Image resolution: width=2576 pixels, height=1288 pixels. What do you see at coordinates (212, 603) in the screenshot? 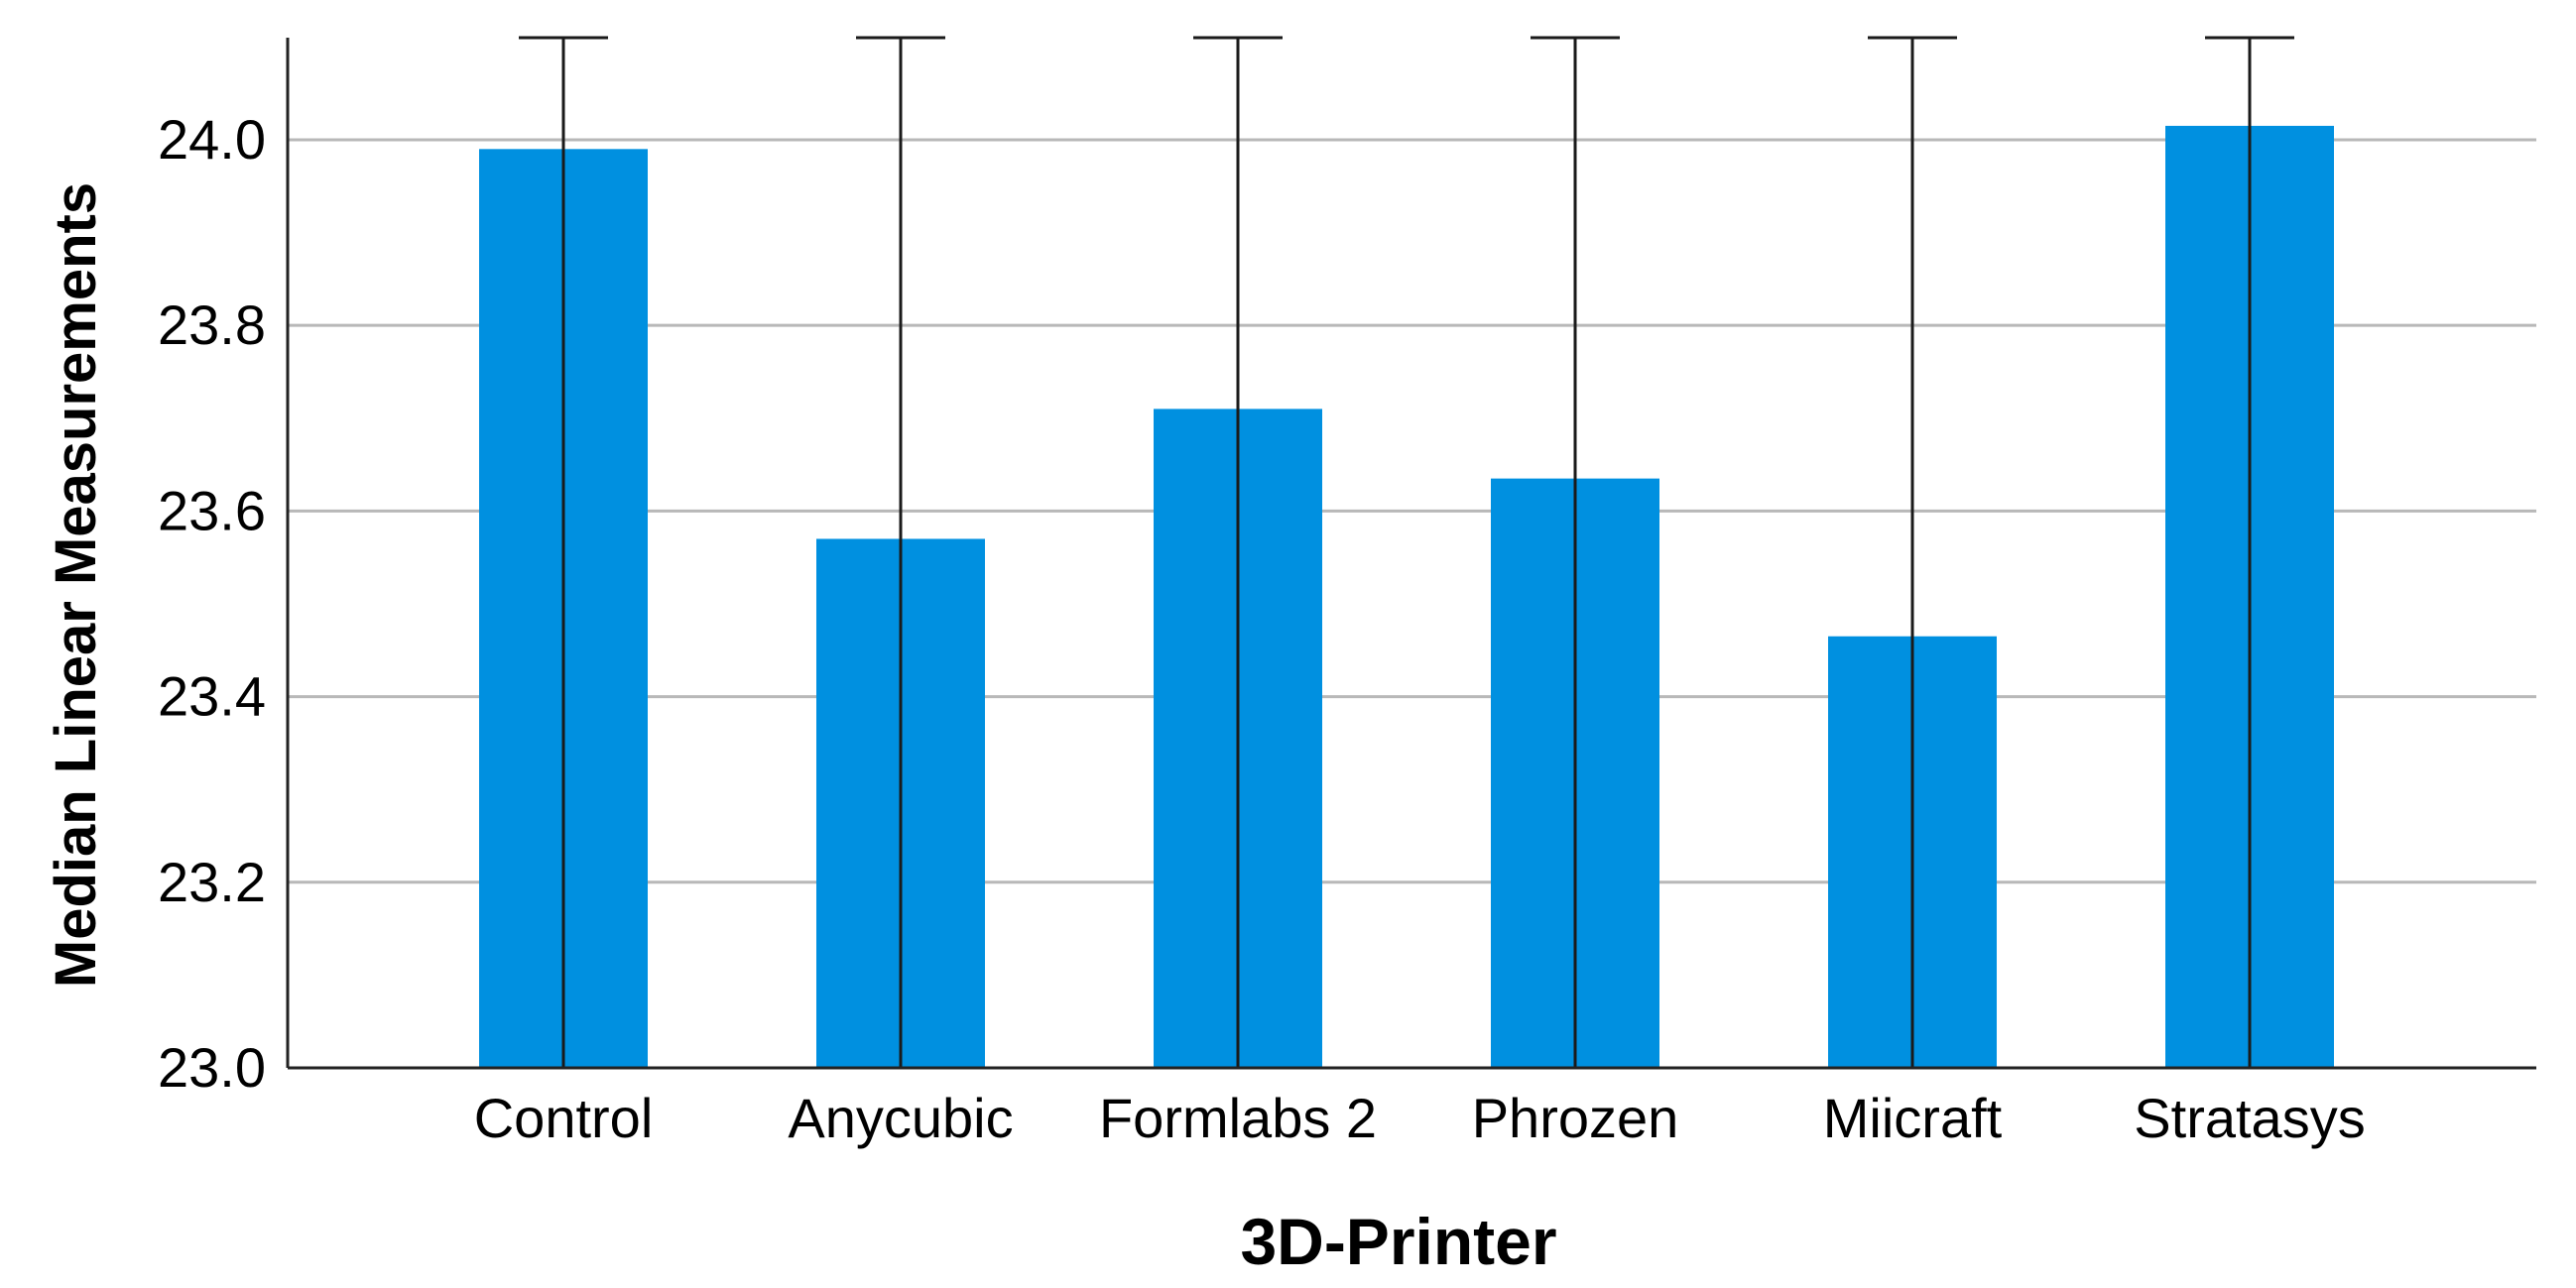
I see `y-tick-labels: 23.0 23.2 23.4 23.6 23.8 24.0` at bounding box center [212, 603].